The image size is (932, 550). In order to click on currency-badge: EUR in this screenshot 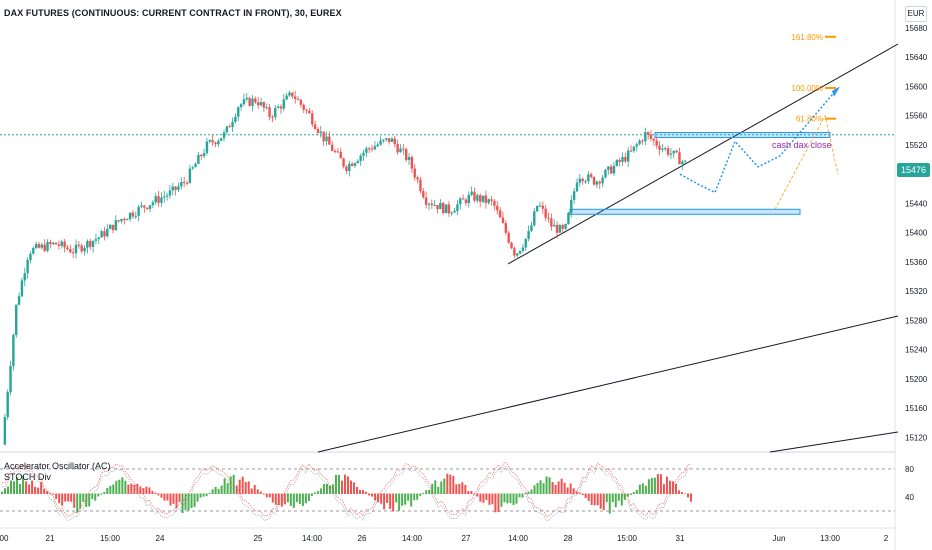, I will do `click(916, 14)`.